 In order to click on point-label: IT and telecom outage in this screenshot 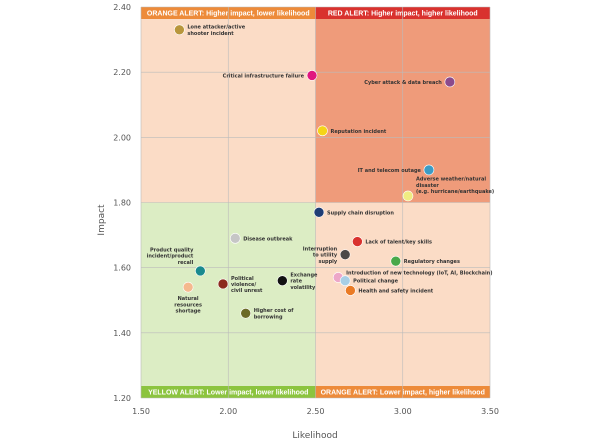, I will do `click(390, 171)`.